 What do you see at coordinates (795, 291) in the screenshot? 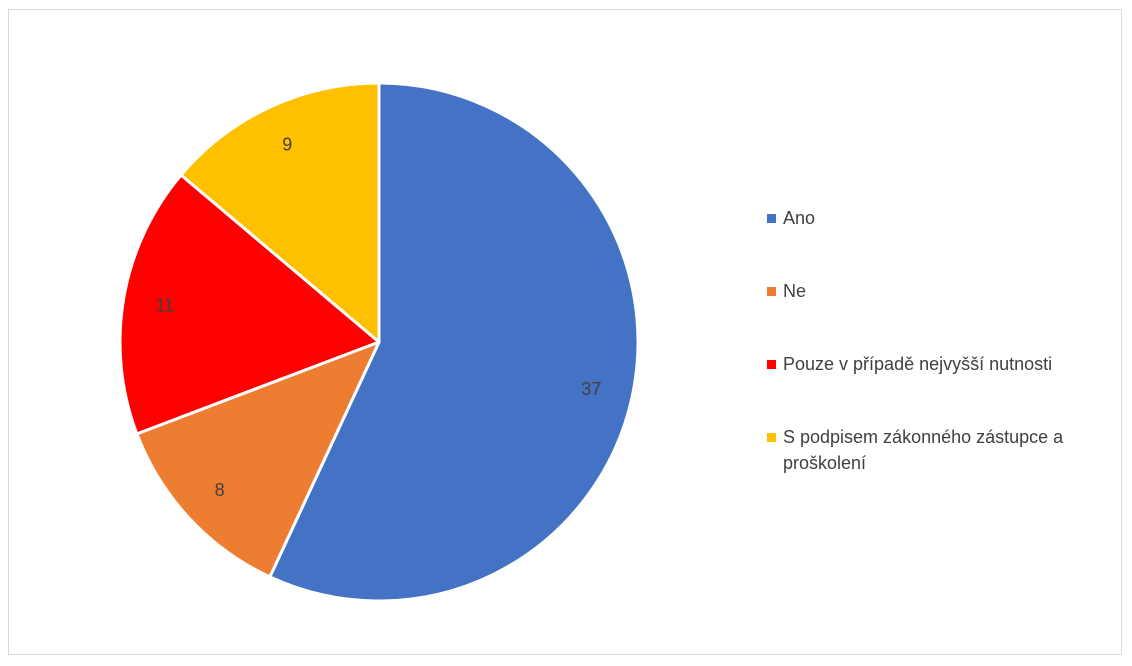
I see `legend-label-ne: Ne` at bounding box center [795, 291].